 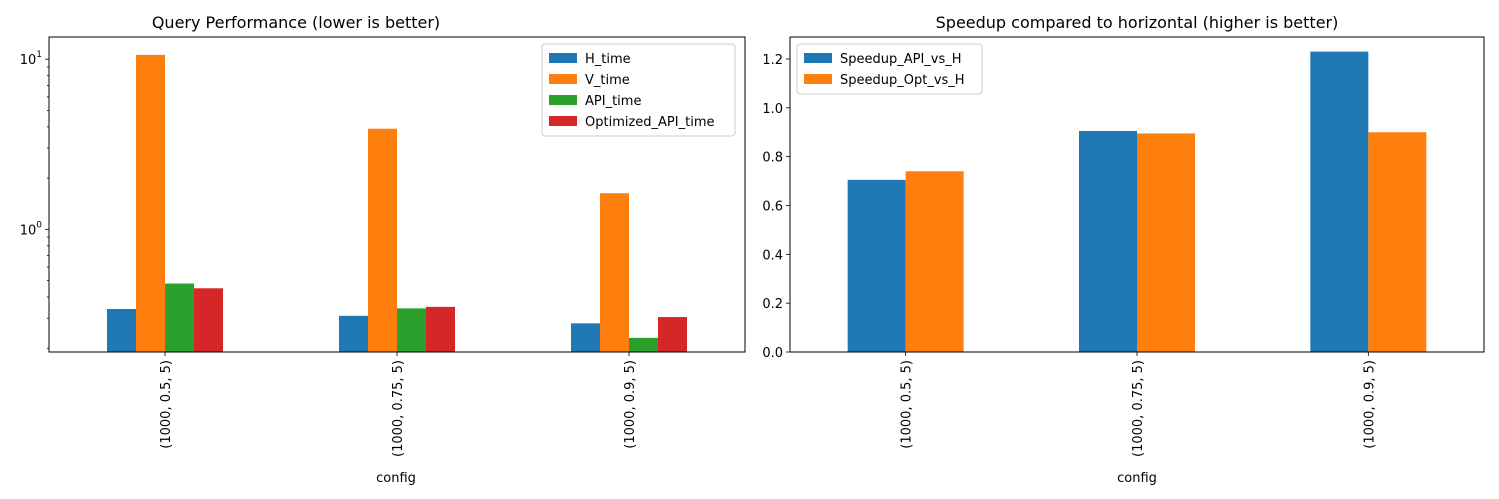 What do you see at coordinates (296, 22) in the screenshot?
I see `chart-title: Query Performance (lower is better)` at bounding box center [296, 22].